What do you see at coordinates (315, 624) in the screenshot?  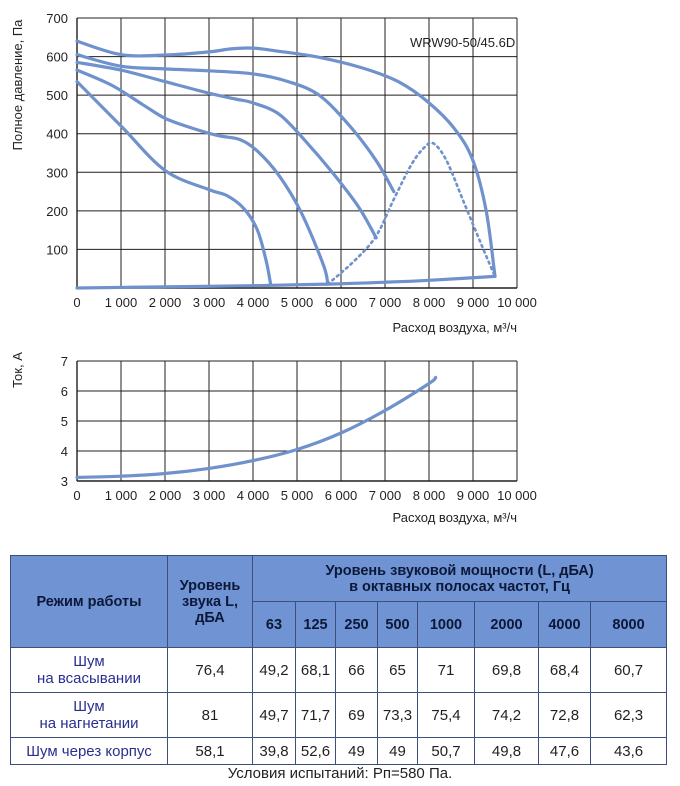 I see `header-freq: 125` at bounding box center [315, 624].